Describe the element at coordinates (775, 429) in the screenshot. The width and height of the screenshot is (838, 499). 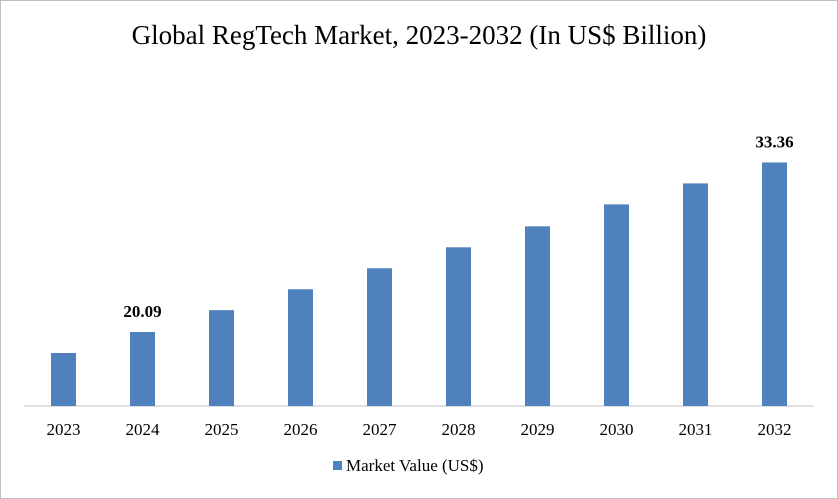
I see `x-tick-label: 2032` at that location.